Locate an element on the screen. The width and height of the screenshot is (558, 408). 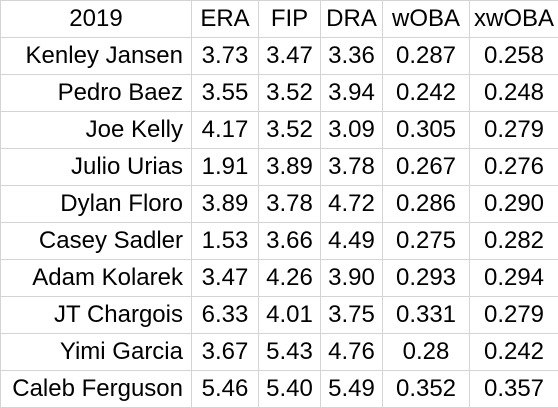
player-name-cell: Yimi Garcia is located at coordinates (96, 352).